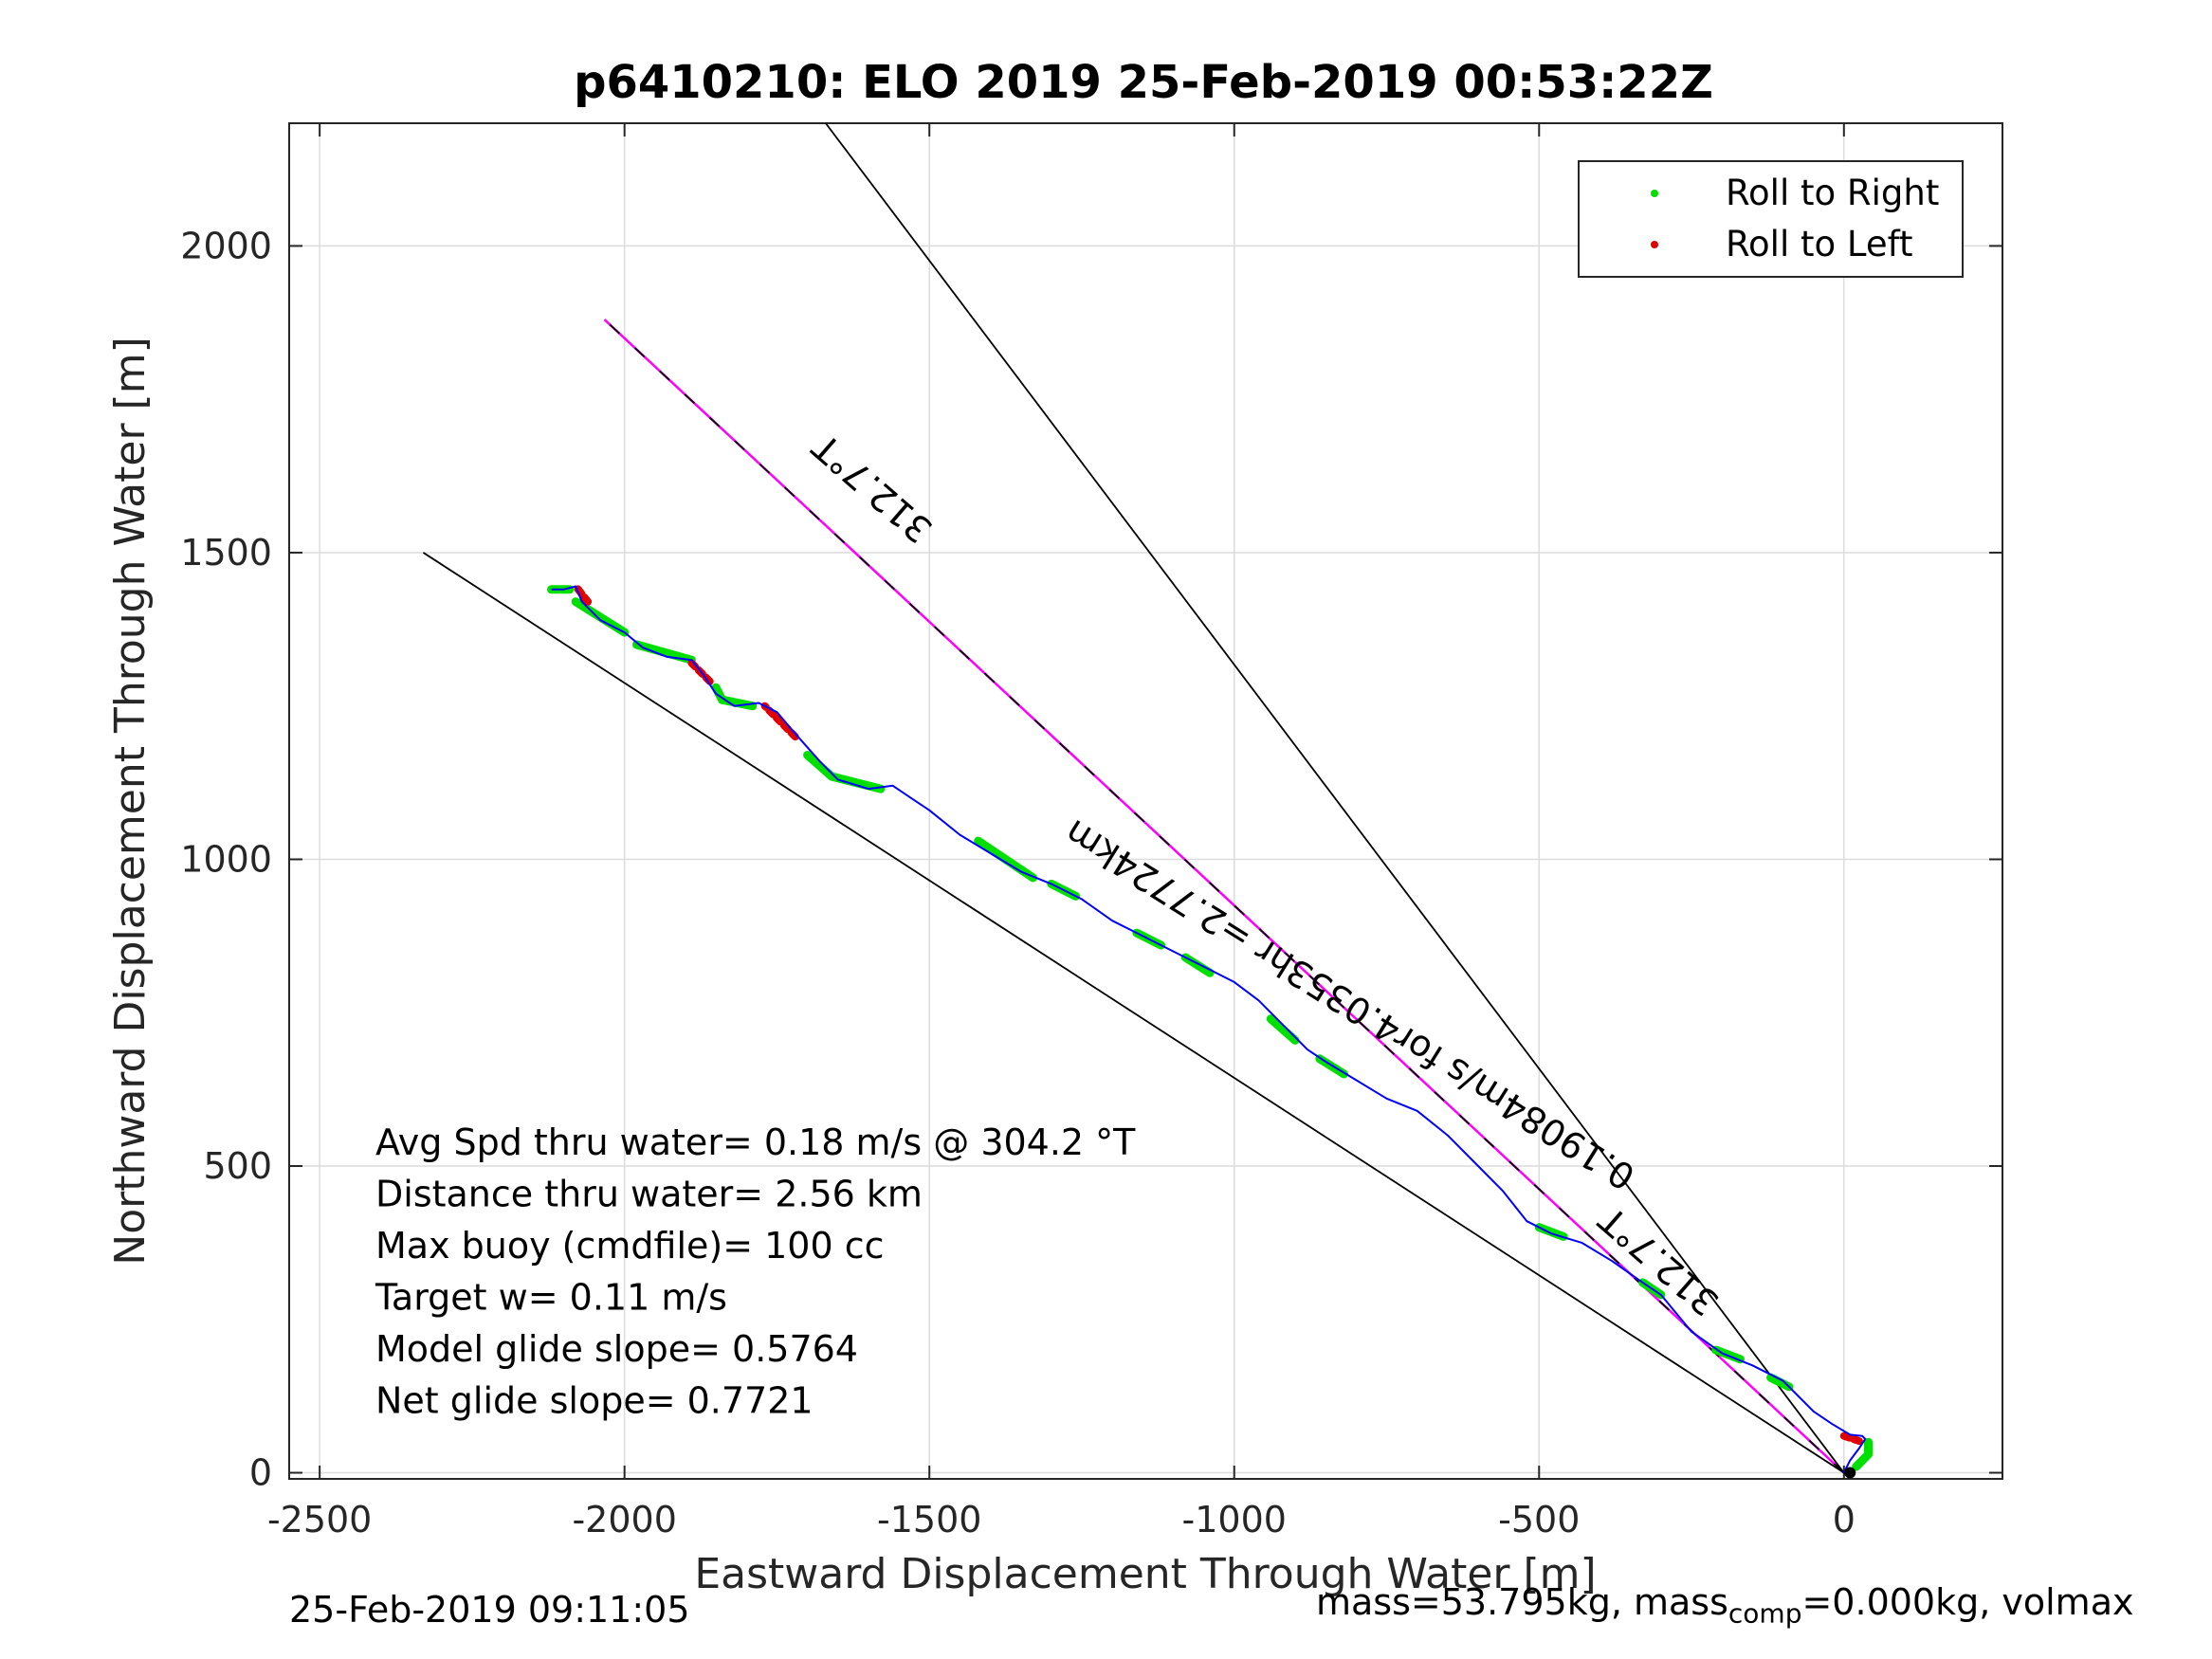  I want to click on line-annotation: 0.19084m/s for4.0353hr =2.7724km, so click(1349, 1004).